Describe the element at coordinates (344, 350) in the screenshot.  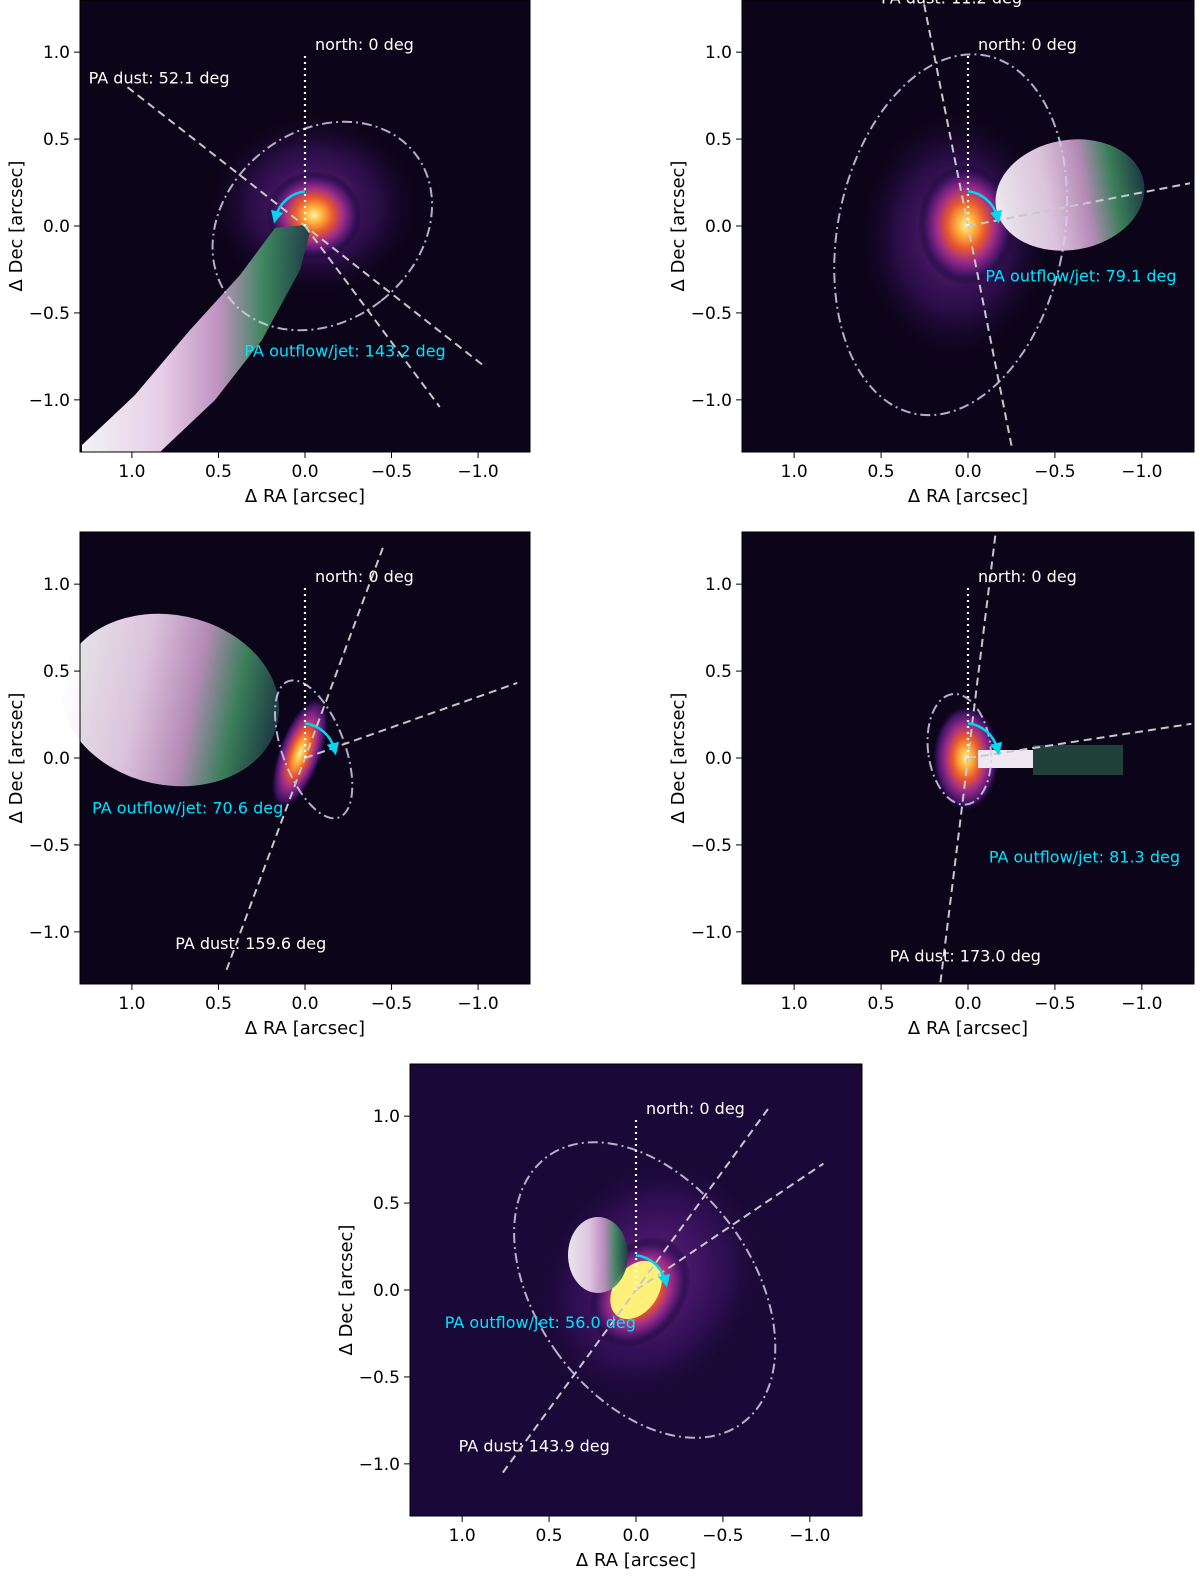
I see `pa-jet-label: PA outflow/jet: 143.2 deg` at that location.